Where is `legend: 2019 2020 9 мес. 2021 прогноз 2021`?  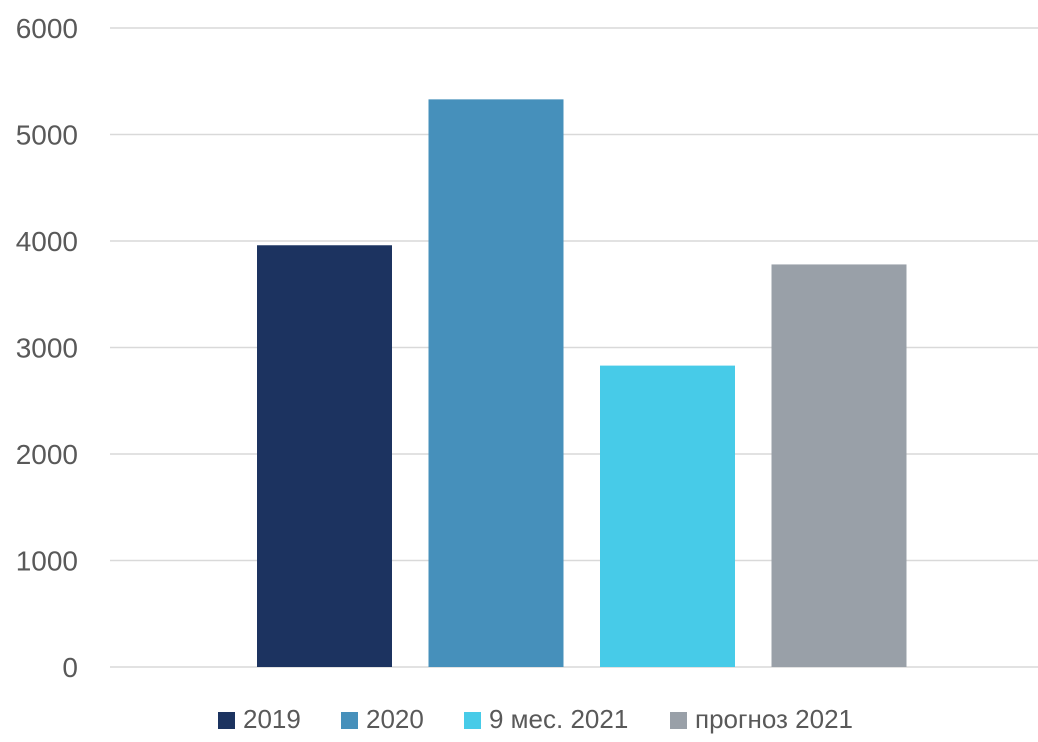 legend: 2019 2020 9 мес. 2021 прогноз 2021 is located at coordinates (535, 719).